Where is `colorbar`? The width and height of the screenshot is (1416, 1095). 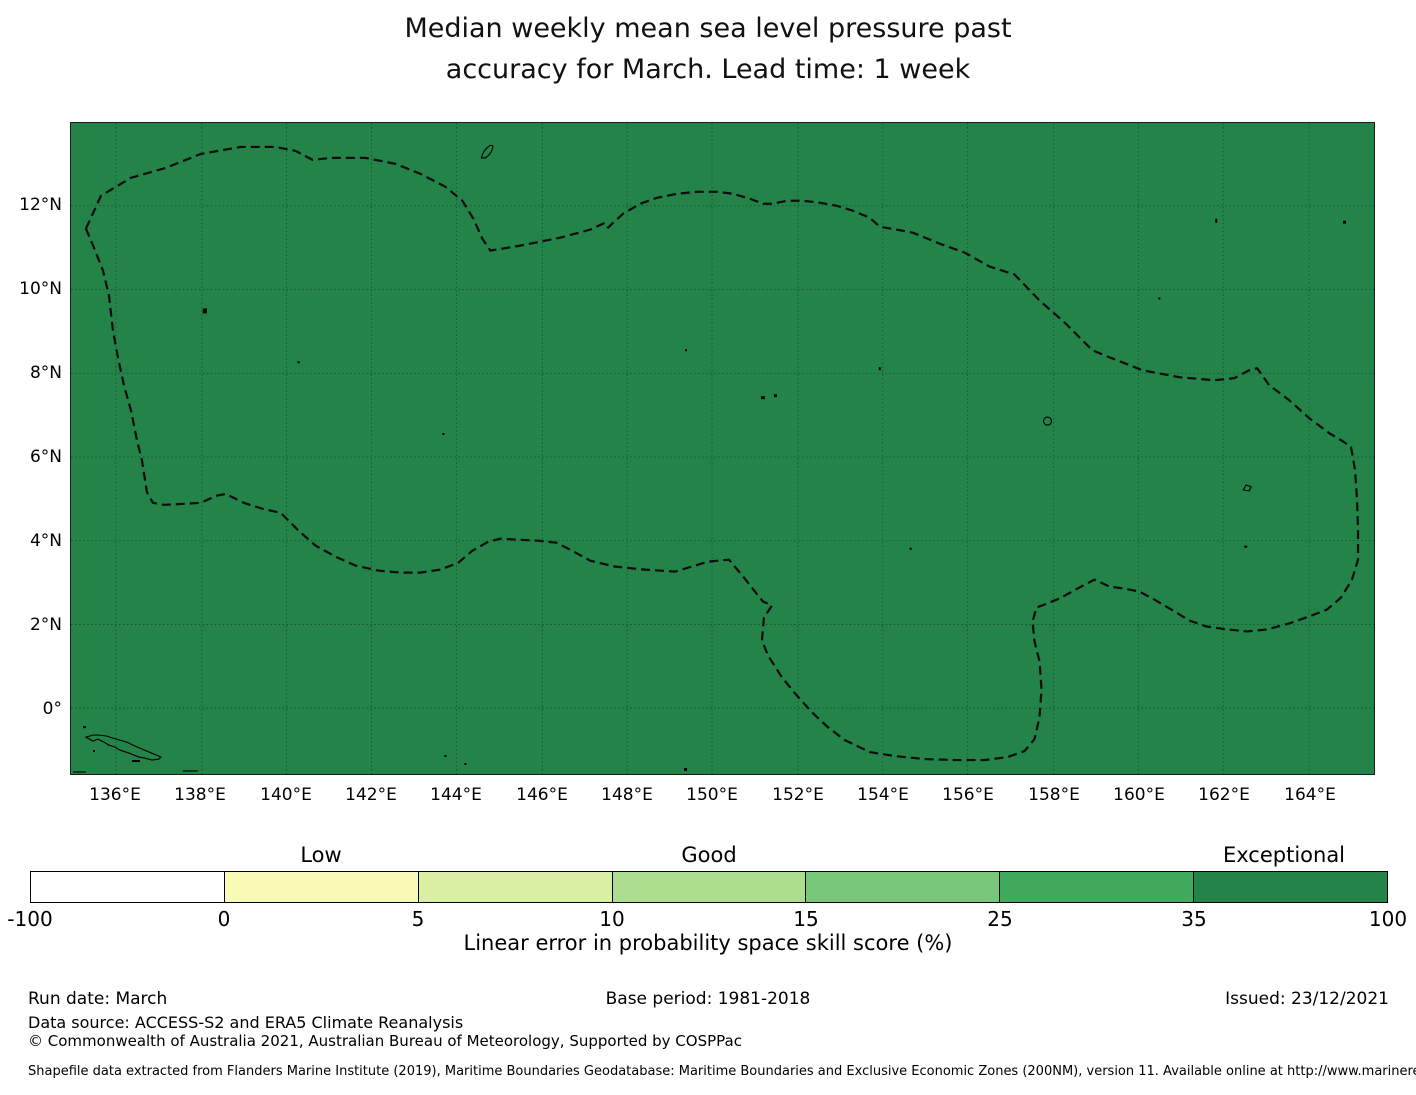 colorbar is located at coordinates (709, 887).